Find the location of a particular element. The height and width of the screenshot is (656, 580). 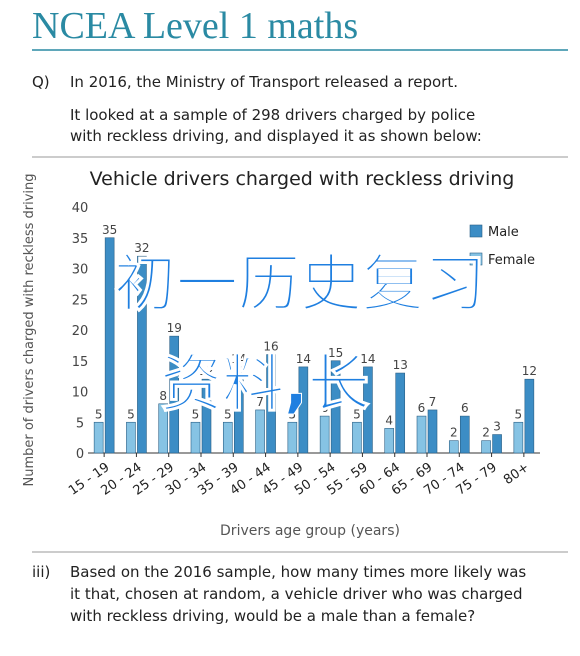

y-tick-label: 30 is located at coordinates (80, 270).